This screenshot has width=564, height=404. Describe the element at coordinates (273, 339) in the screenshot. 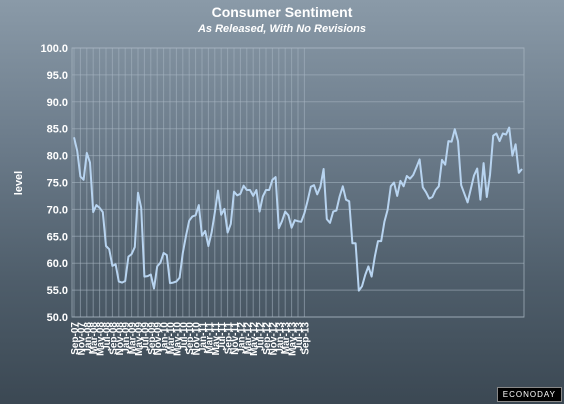

I see `x-tick-label: Nov-12` at that location.